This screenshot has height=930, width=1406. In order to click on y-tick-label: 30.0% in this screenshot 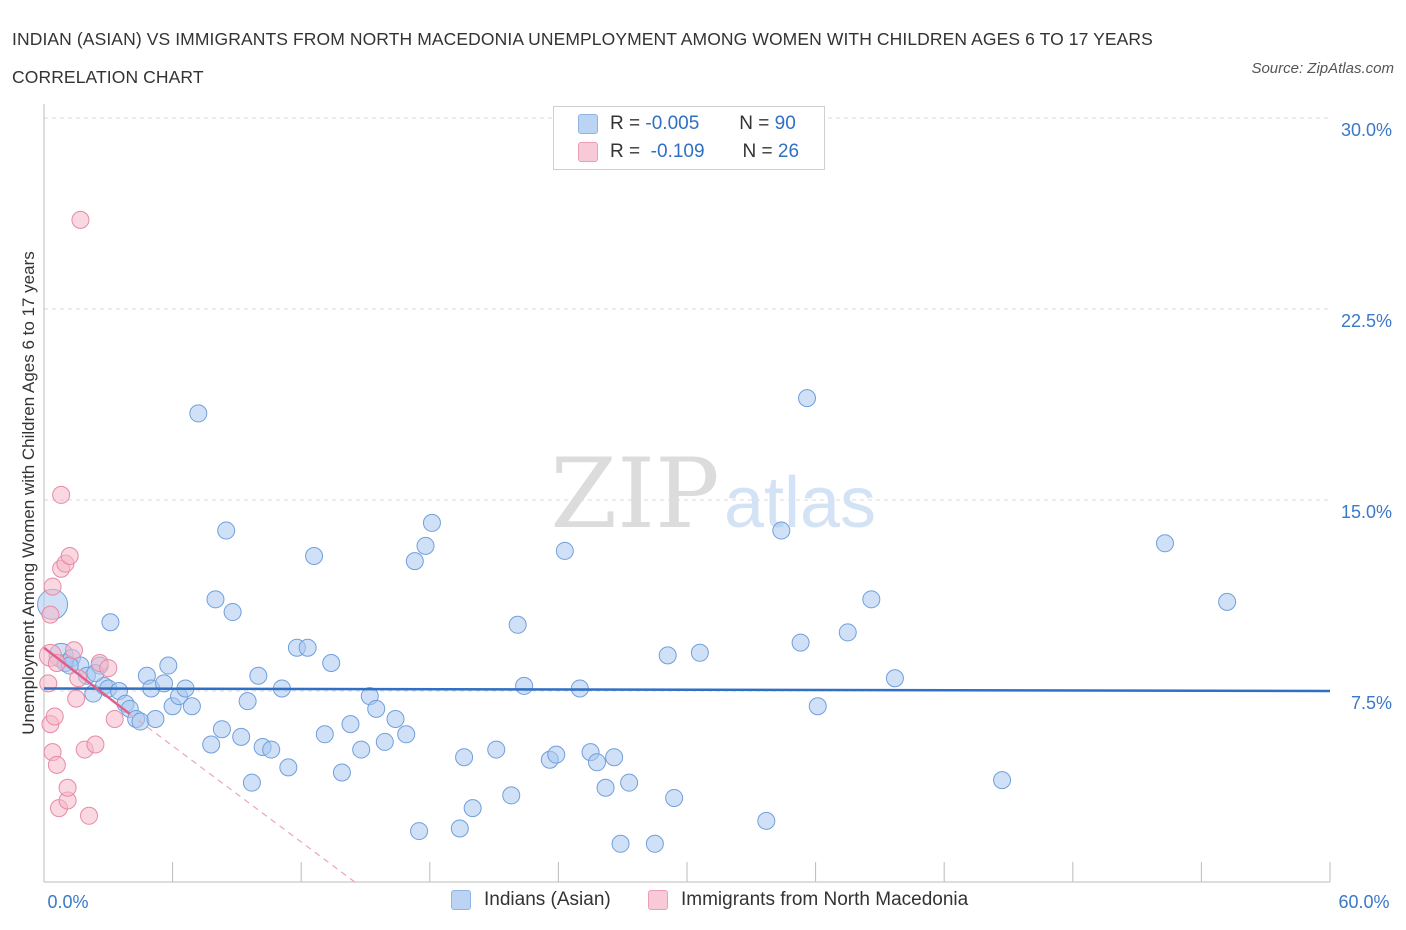, I will do `click(1366, 130)`.